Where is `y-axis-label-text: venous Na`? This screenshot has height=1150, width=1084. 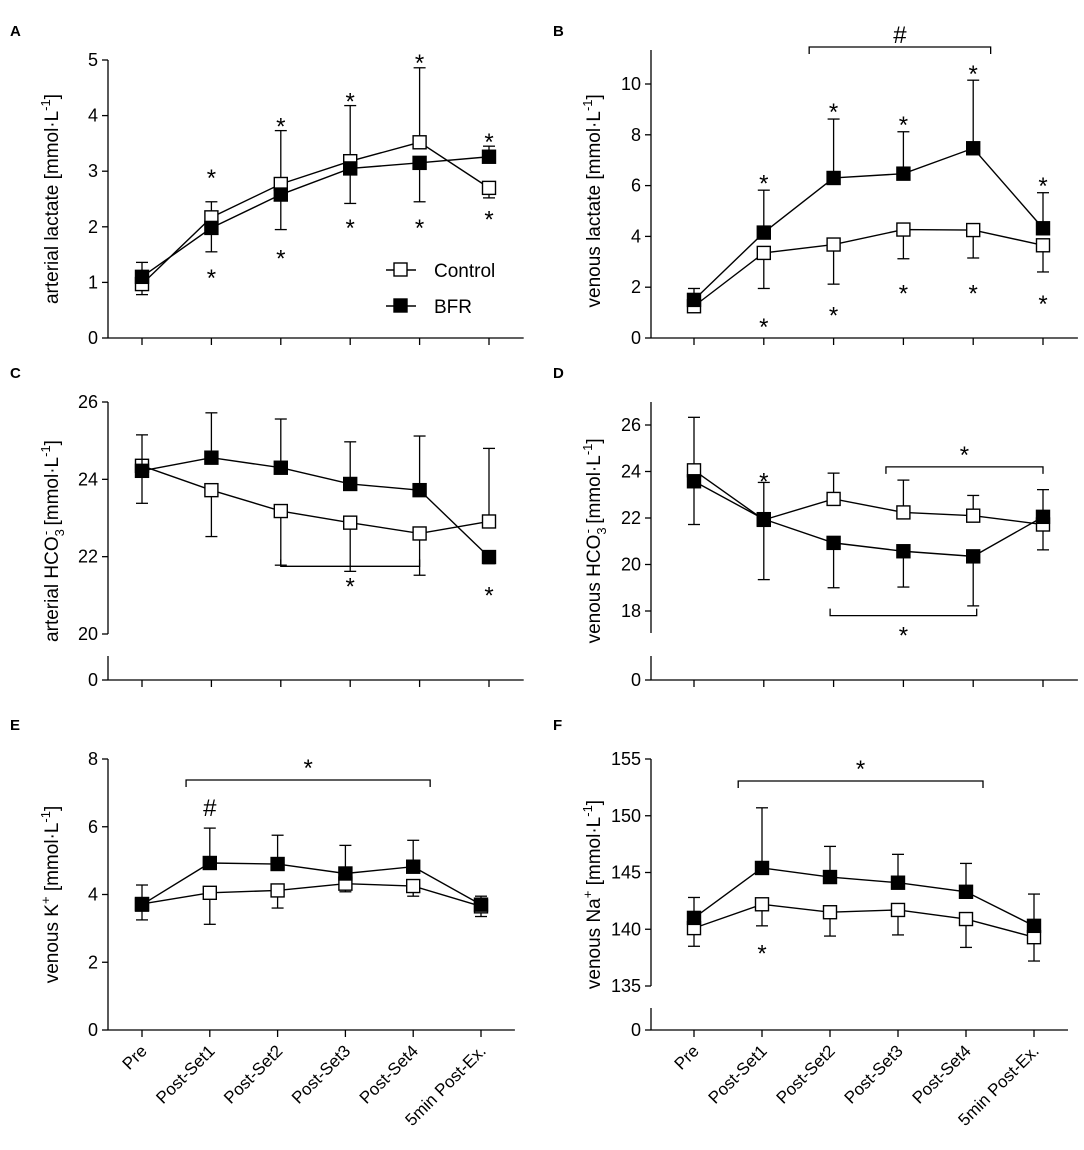 y-axis-label-text: venous Na is located at coordinates (594, 943).